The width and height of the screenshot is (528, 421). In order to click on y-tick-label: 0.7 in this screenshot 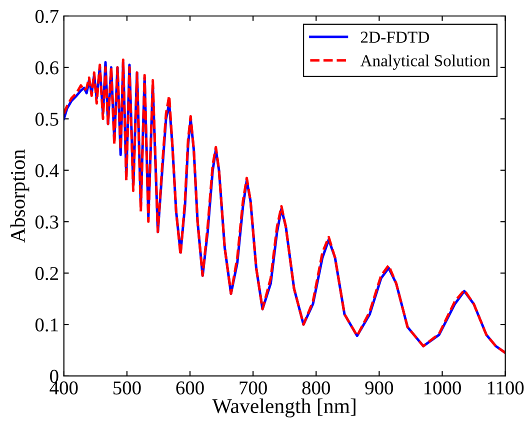, I will do `click(46, 17)`.